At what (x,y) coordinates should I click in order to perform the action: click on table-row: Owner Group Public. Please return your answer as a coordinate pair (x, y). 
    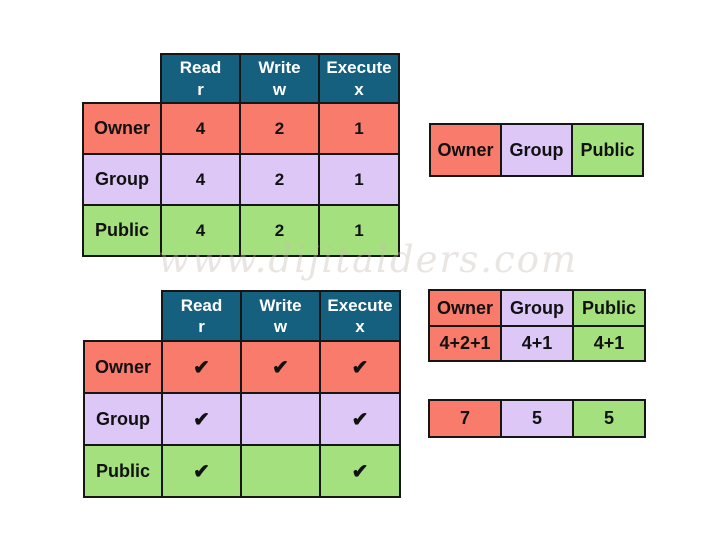
    Looking at the image, I should click on (536, 150).